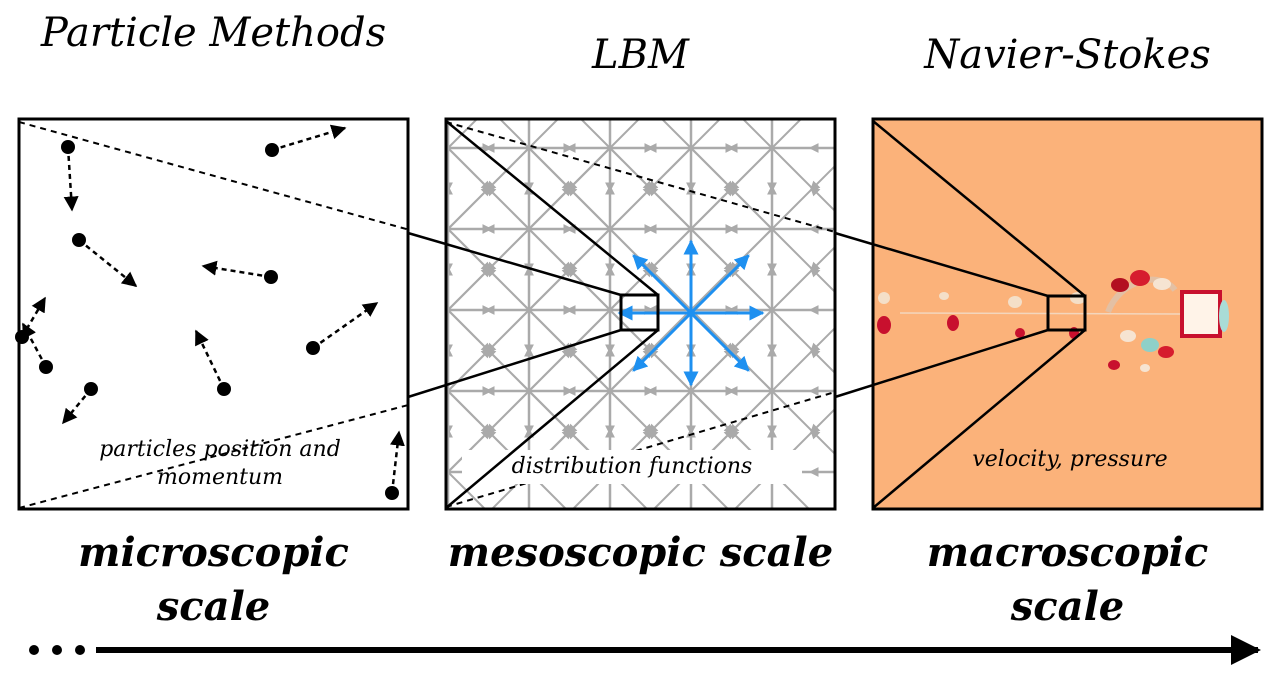 The image size is (1280, 678). Describe the element at coordinates (220, 463) in the screenshot. I see `caption-particles: particles position and momentum` at that location.